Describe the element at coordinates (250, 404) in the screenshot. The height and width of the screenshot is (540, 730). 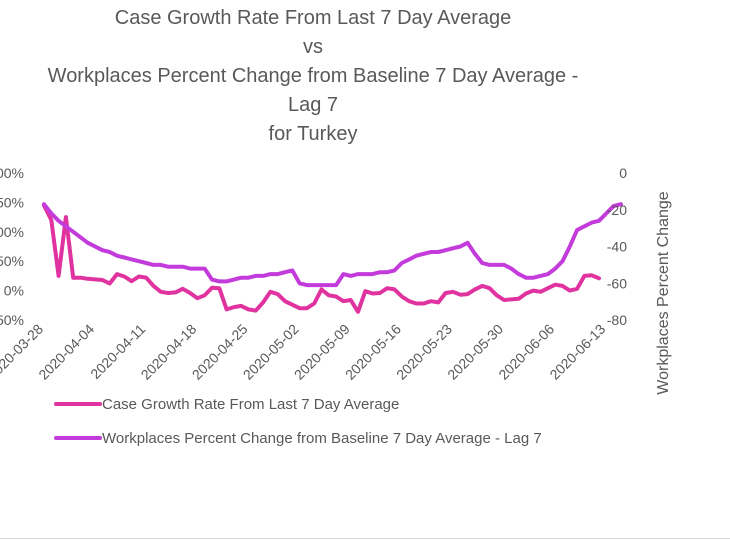
I see `legend-label: Case Growth Rate From Last 7 Day Average` at that location.